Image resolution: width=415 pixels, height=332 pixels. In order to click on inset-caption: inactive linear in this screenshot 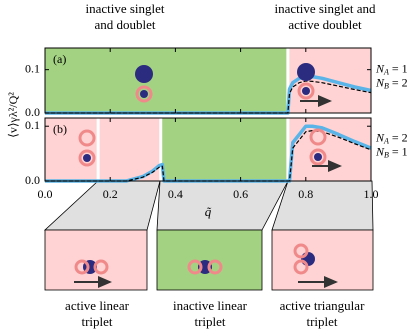, I will do `click(210, 305)`.